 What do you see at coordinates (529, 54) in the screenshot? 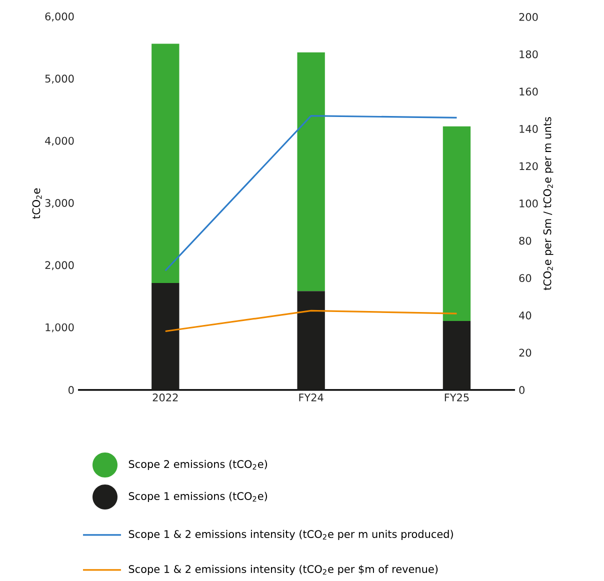
I see `y2-tick-label: 180` at bounding box center [529, 54].